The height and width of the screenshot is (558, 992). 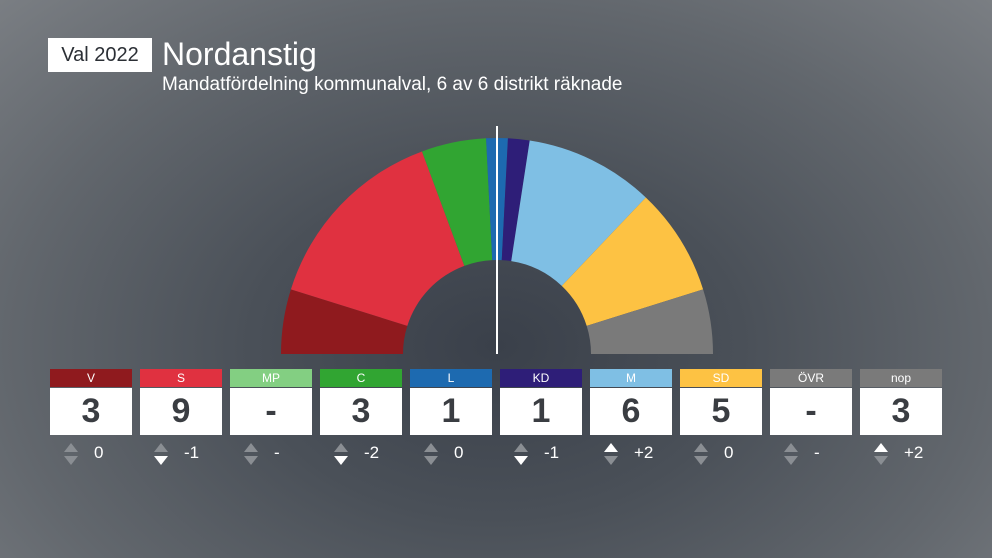 What do you see at coordinates (457, 202) in the screenshot?
I see `seat-segment-c` at bounding box center [457, 202].